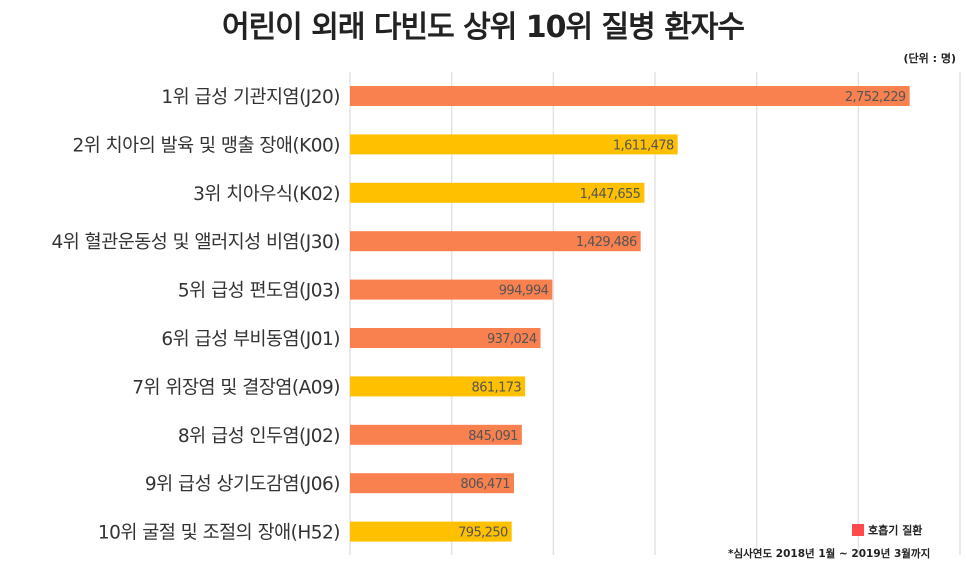 The image size is (966, 569). What do you see at coordinates (236, 387) in the screenshot?
I see `category-label: 7위 위장염 및 결장염(A09)` at bounding box center [236, 387].